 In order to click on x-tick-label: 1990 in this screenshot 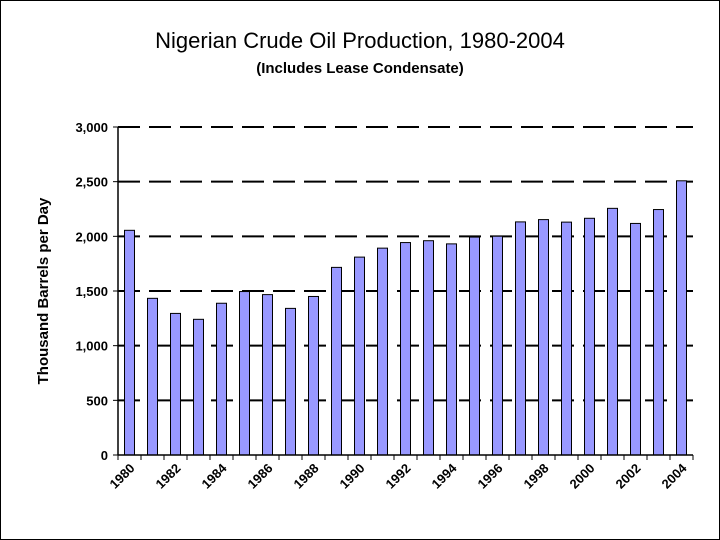, I will do `click(352, 476)`.